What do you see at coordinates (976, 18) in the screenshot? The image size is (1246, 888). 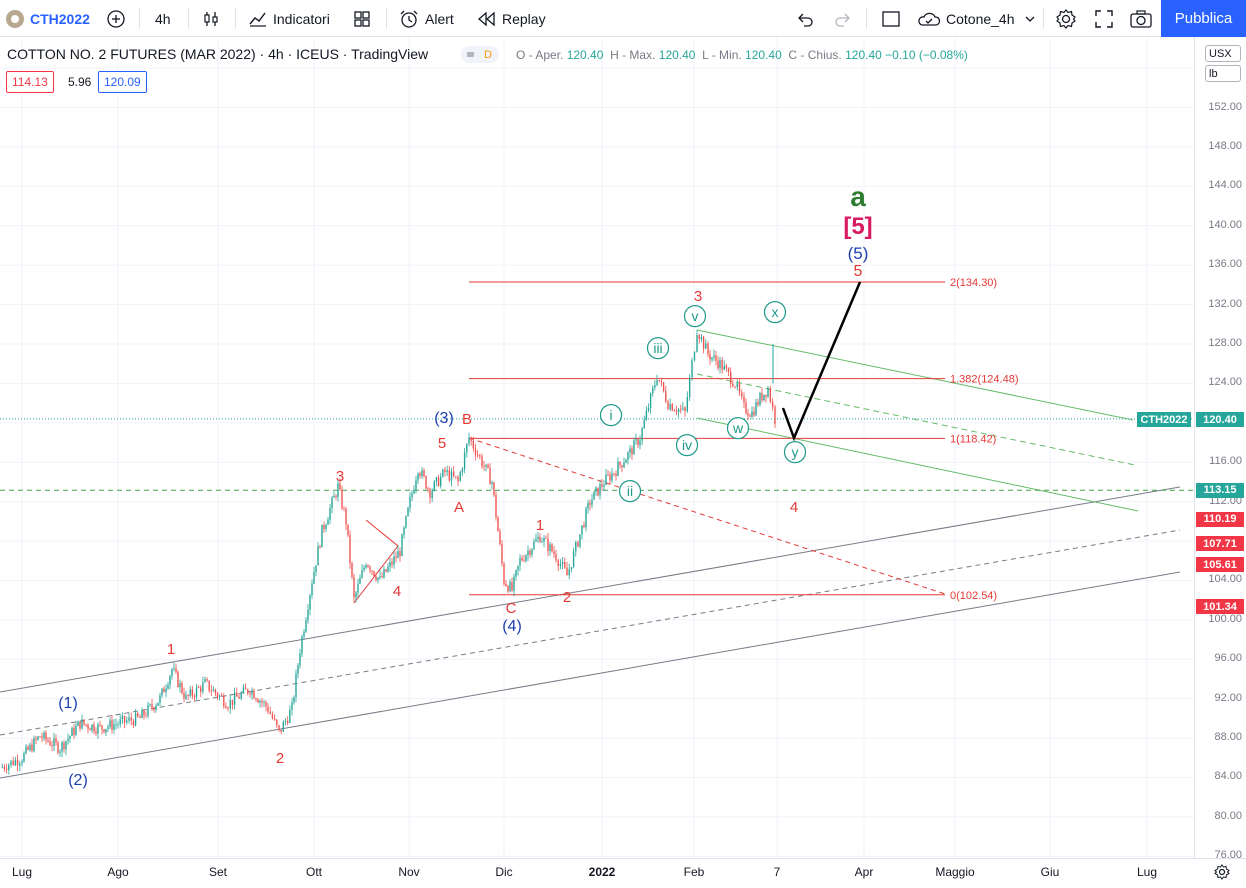 I see `layout-menu-button: Cotone_4h` at bounding box center [976, 18].